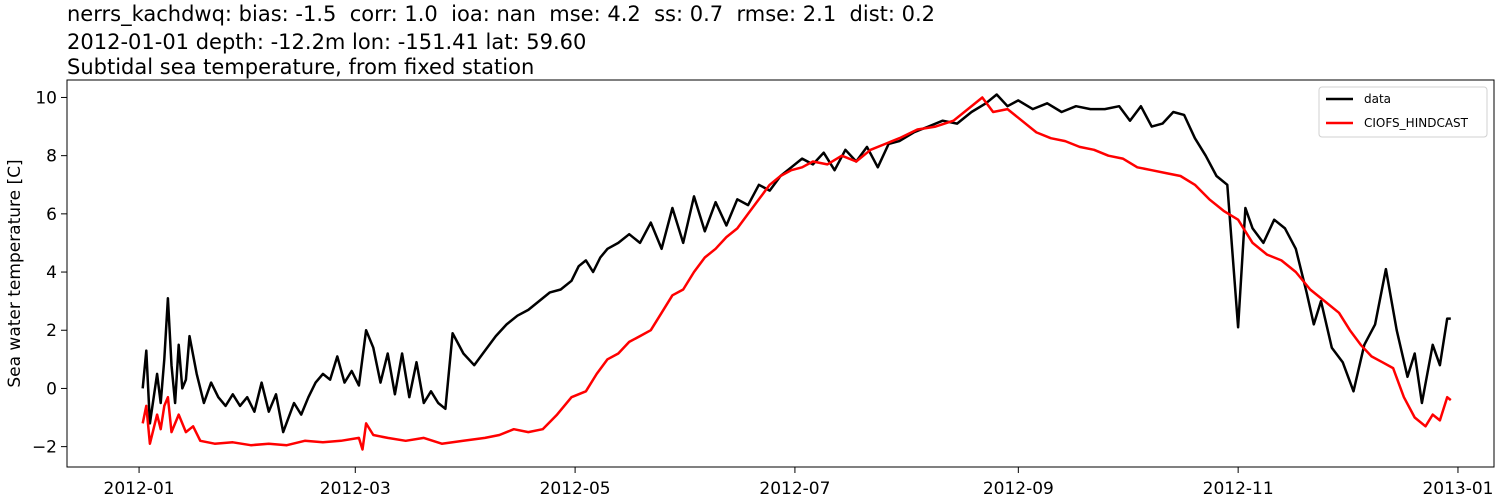 This screenshot has width=1500, height=500. I want to click on legend: data CIOFS_HINDCAST, so click(1403, 112).